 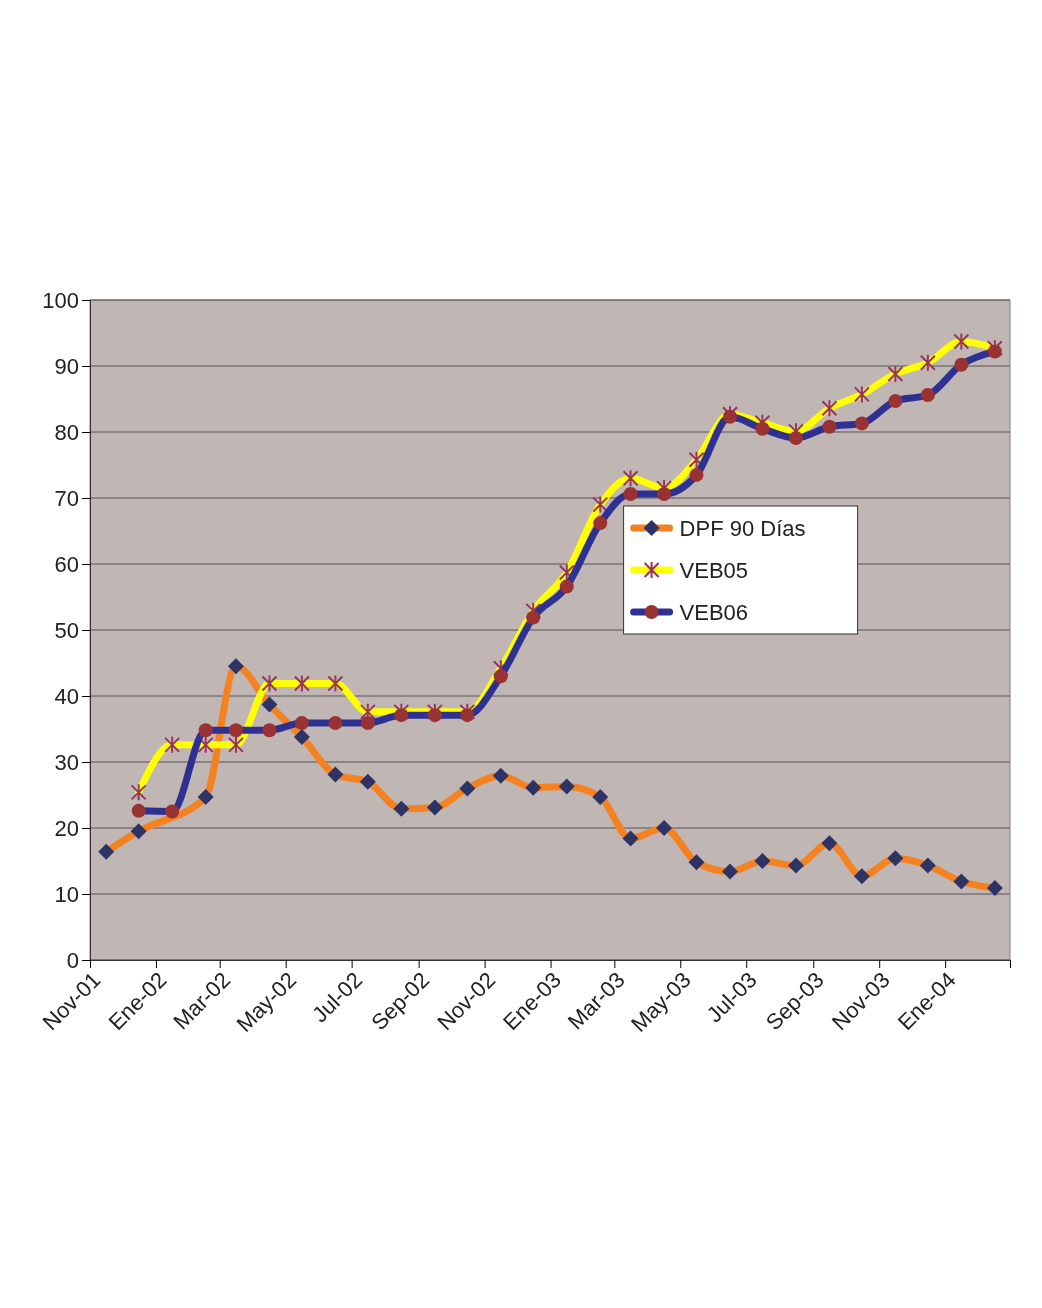 What do you see at coordinates (72, 960) in the screenshot?
I see `y-tick-label: 0` at bounding box center [72, 960].